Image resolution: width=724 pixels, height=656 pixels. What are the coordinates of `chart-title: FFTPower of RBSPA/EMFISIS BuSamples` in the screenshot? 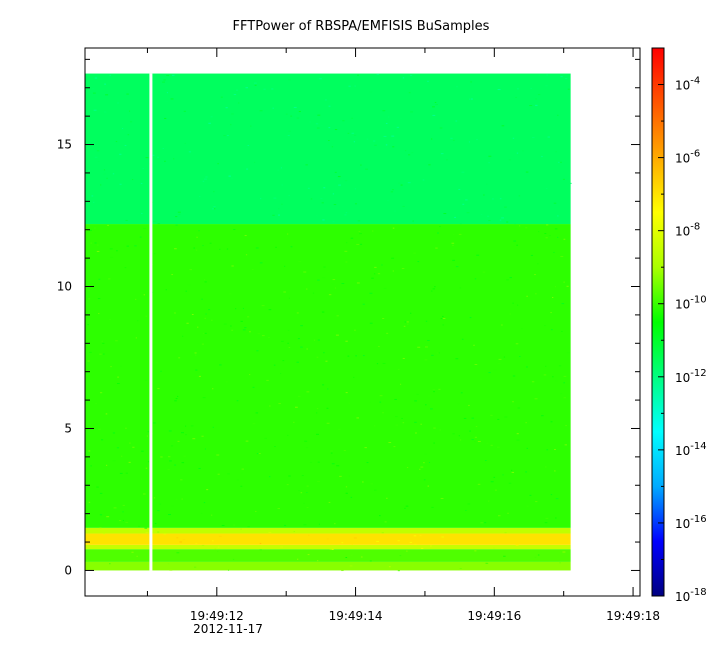 It's located at (361, 26).